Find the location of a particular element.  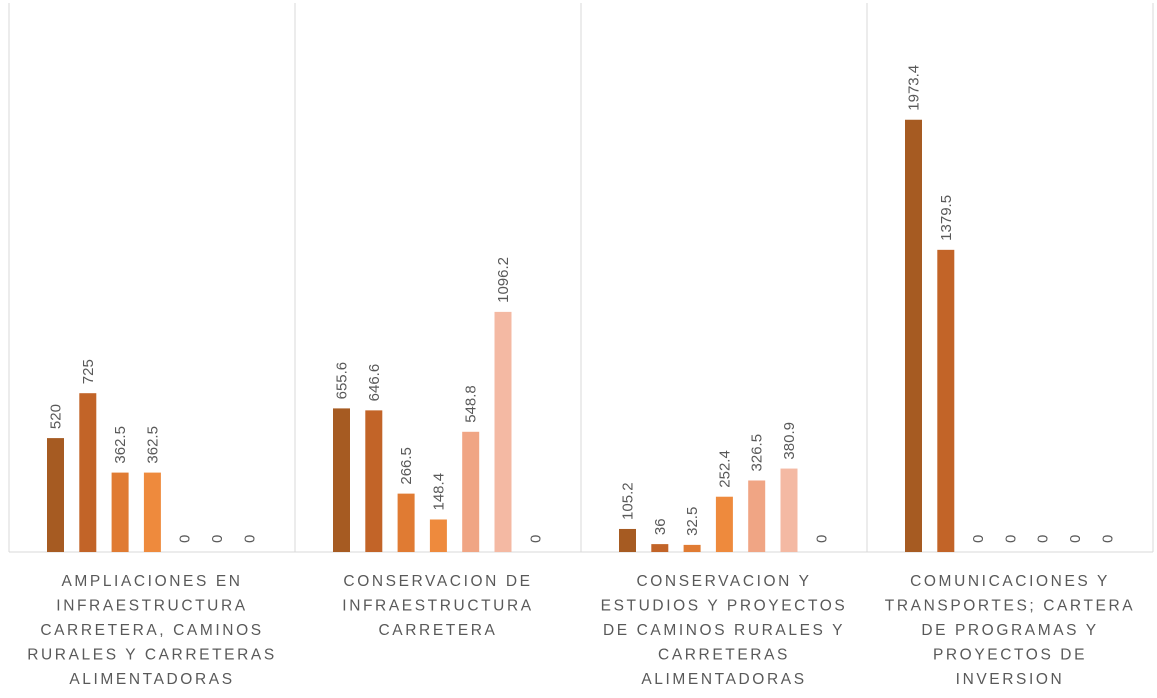

data-label: 646.6 is located at coordinates (374, 383).